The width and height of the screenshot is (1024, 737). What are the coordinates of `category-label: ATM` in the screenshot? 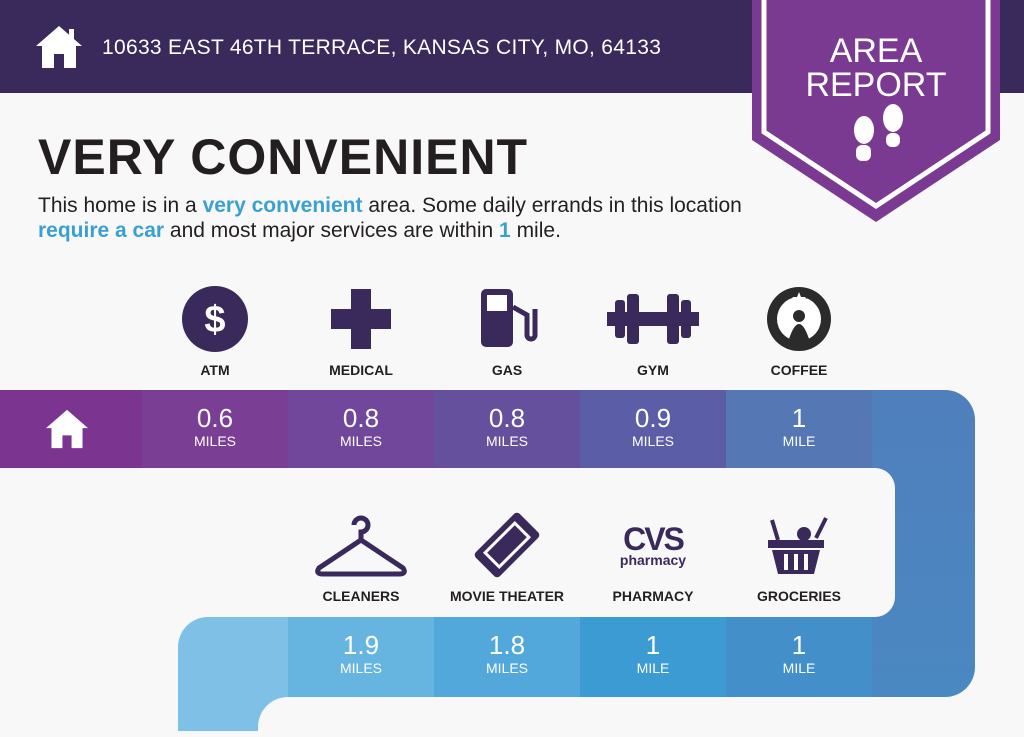 It's located at (215, 370).